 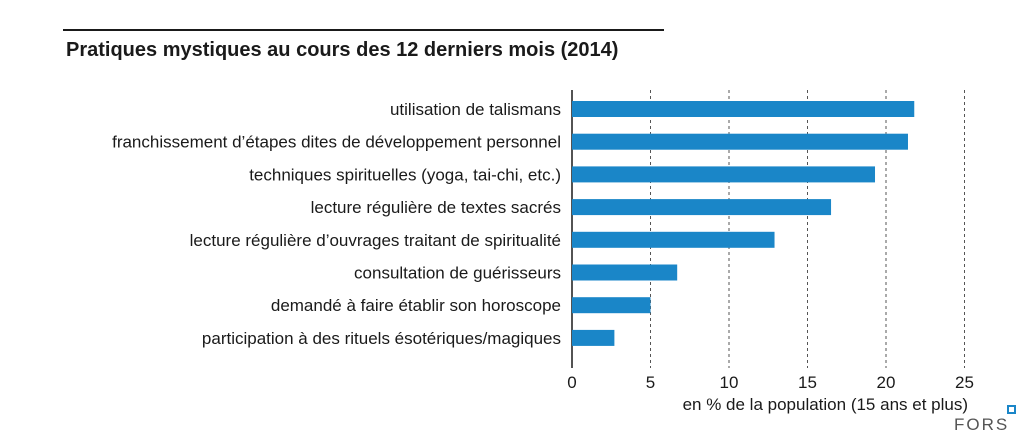 What do you see at coordinates (1011, 409) in the screenshot?
I see `fors-logo-square-icon` at bounding box center [1011, 409].